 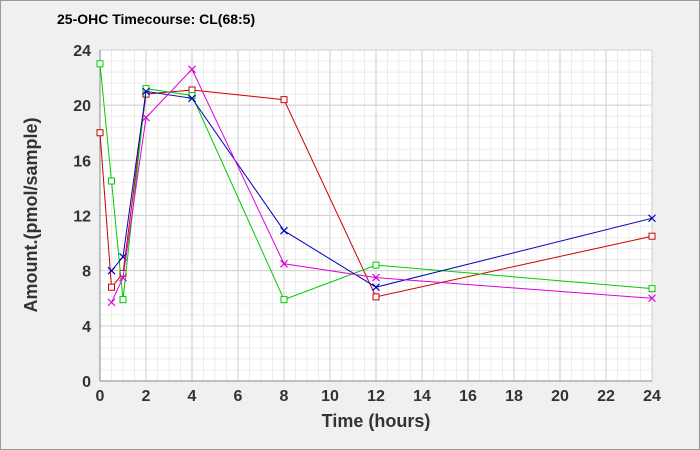 What do you see at coordinates (284, 396) in the screenshot?
I see `x-tick-label: 8` at bounding box center [284, 396].